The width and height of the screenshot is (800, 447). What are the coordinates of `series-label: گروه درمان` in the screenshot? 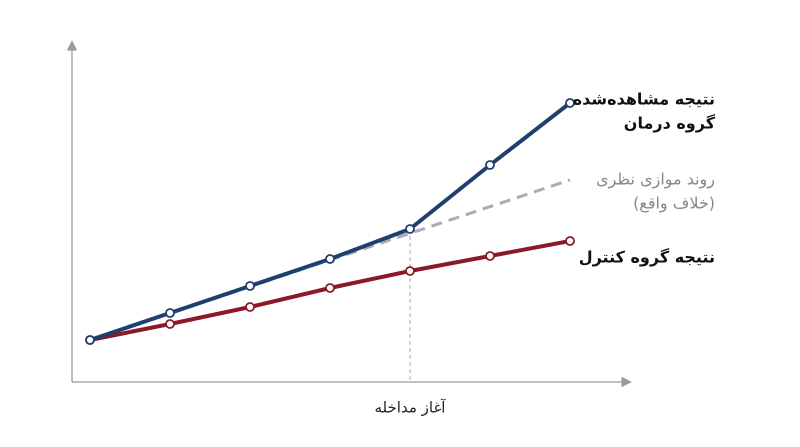 It's located at (670, 123).